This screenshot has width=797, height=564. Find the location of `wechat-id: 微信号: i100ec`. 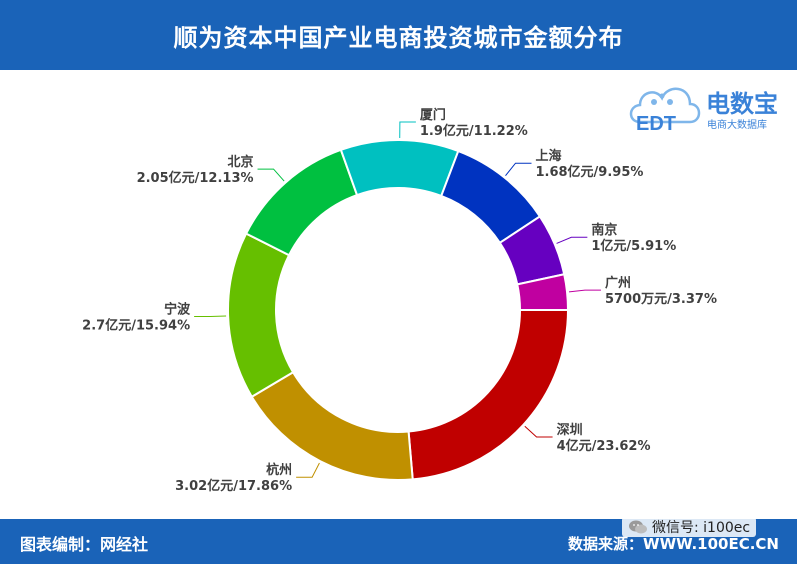

wechat-id: 微信号: i100ec is located at coordinates (701, 528).